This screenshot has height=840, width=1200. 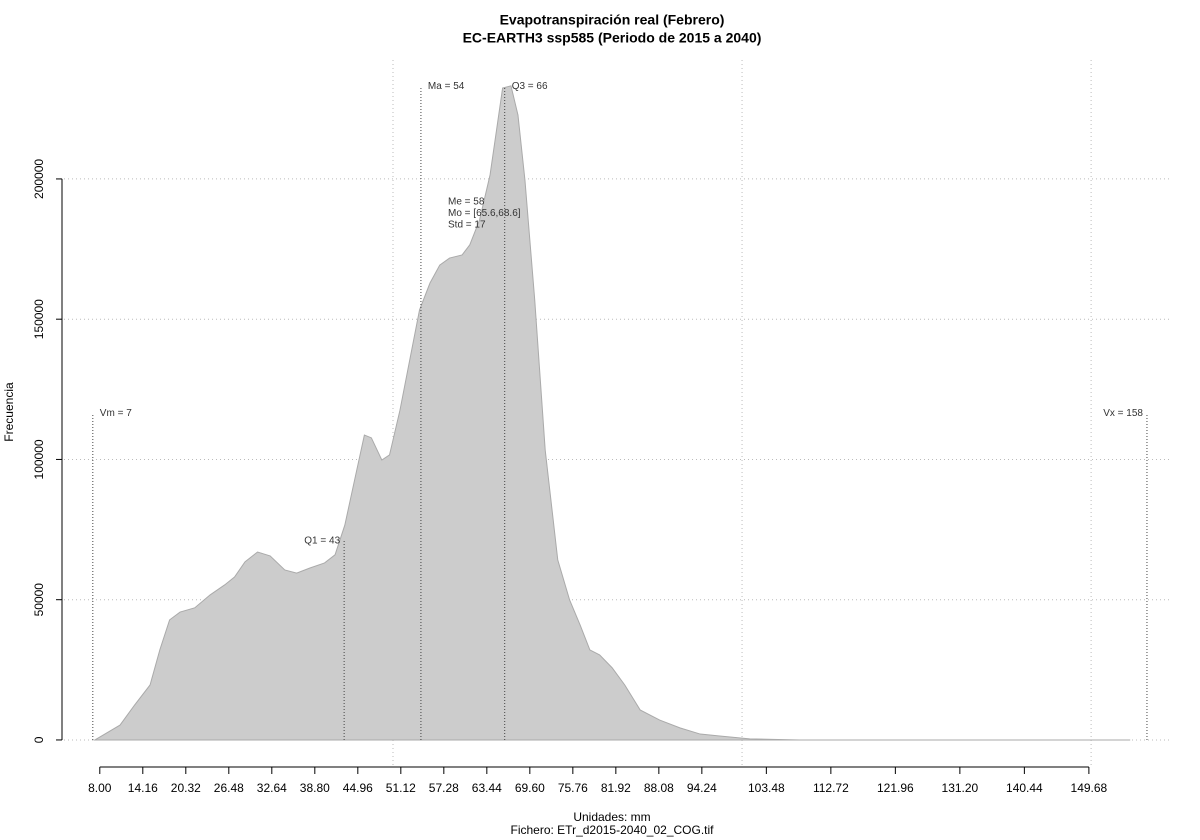 What do you see at coordinates (530, 86) in the screenshot?
I see `stat-label: Q3 = 66` at bounding box center [530, 86].